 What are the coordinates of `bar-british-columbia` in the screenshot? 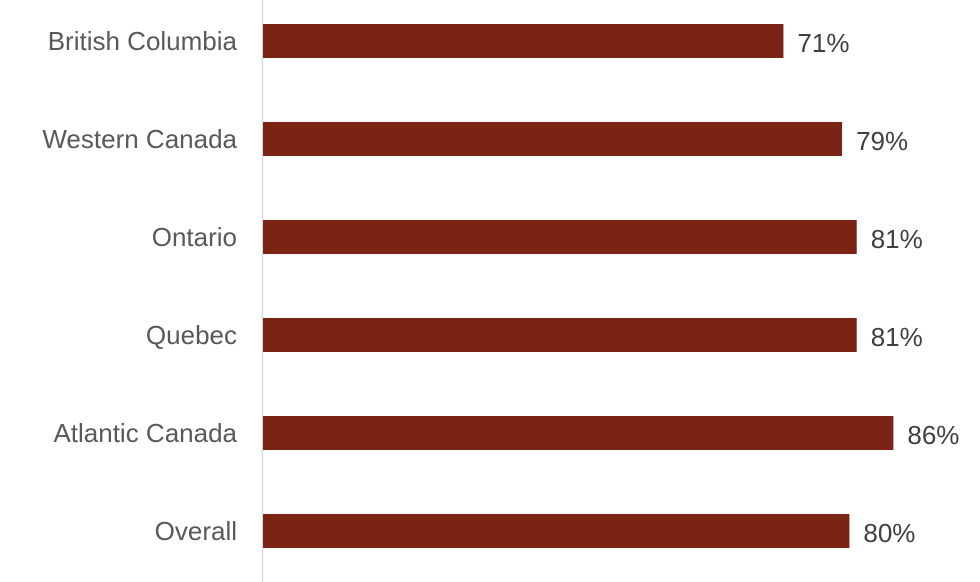 It's located at (523, 41).